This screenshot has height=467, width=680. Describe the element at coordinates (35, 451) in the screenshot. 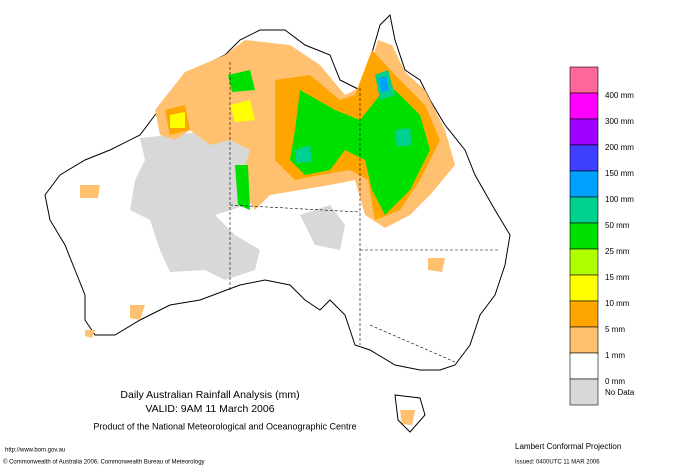

I see `url: http://www.bom.gov.au` at that location.